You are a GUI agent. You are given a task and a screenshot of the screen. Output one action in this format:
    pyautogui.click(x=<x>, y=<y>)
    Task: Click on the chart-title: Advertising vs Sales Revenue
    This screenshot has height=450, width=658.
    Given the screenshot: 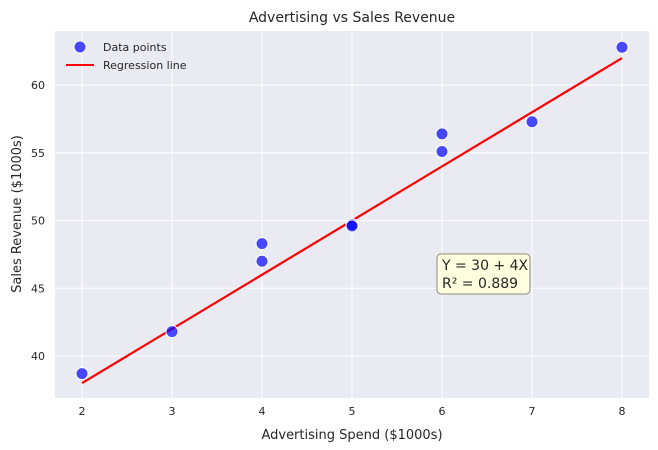 What is the action you would take?
    pyautogui.click(x=352, y=18)
    